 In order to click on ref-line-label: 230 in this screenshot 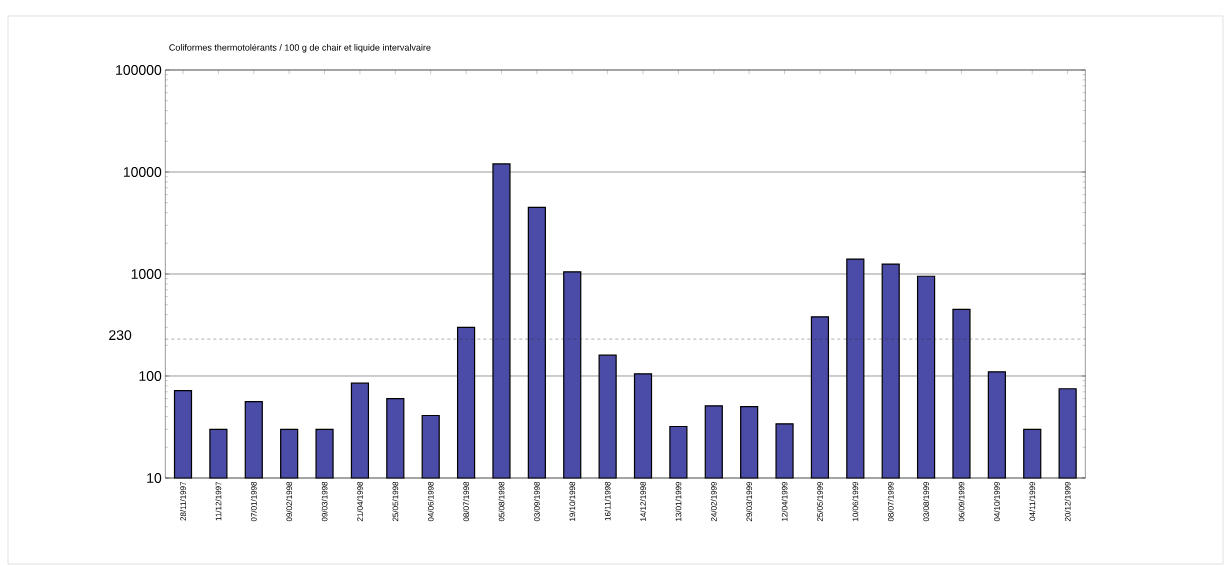, I will do `click(120, 335)`.